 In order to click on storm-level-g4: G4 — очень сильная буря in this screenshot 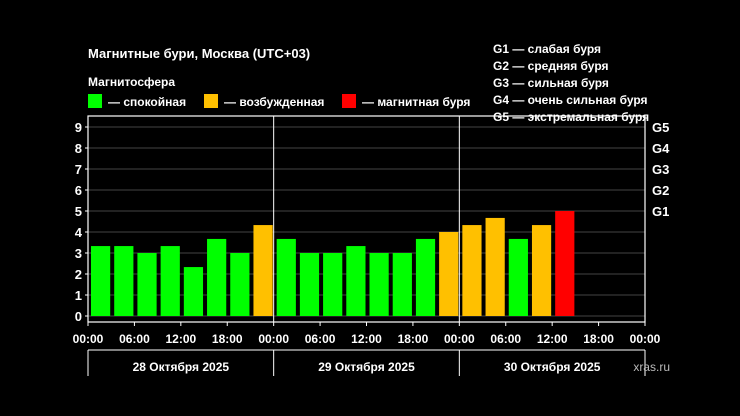, I will do `click(570, 100)`.